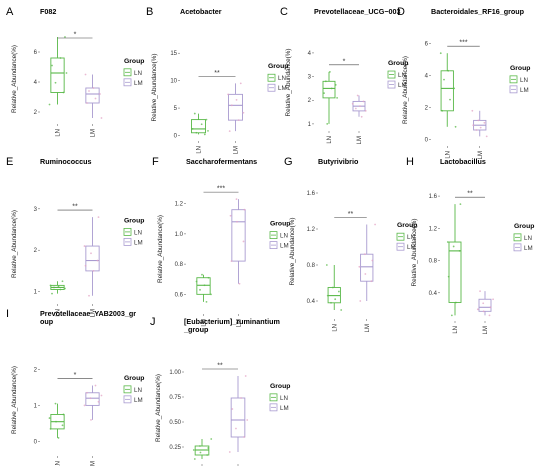  I want to click on y-tick-label: 0, so click(427, 141).